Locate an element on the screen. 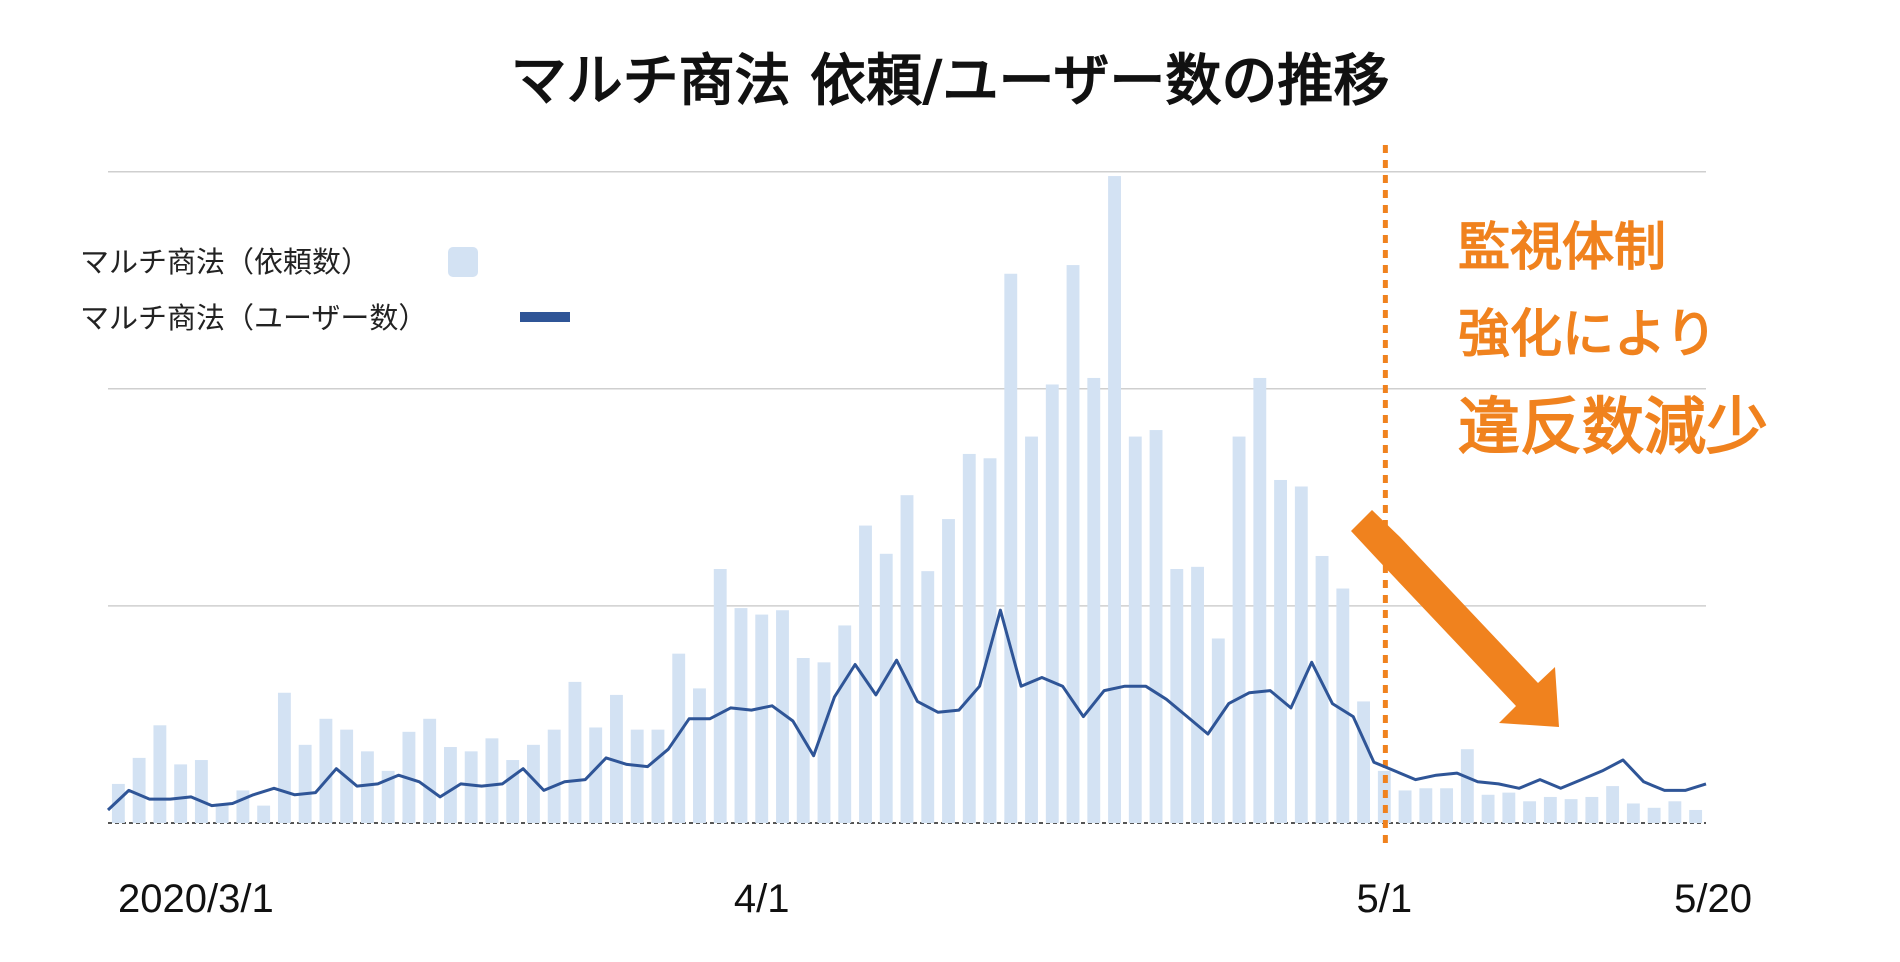 This screenshot has height=962, width=1900. annotation-callout: 監視体制 強化により 違反数減少 is located at coordinates (1613, 340).